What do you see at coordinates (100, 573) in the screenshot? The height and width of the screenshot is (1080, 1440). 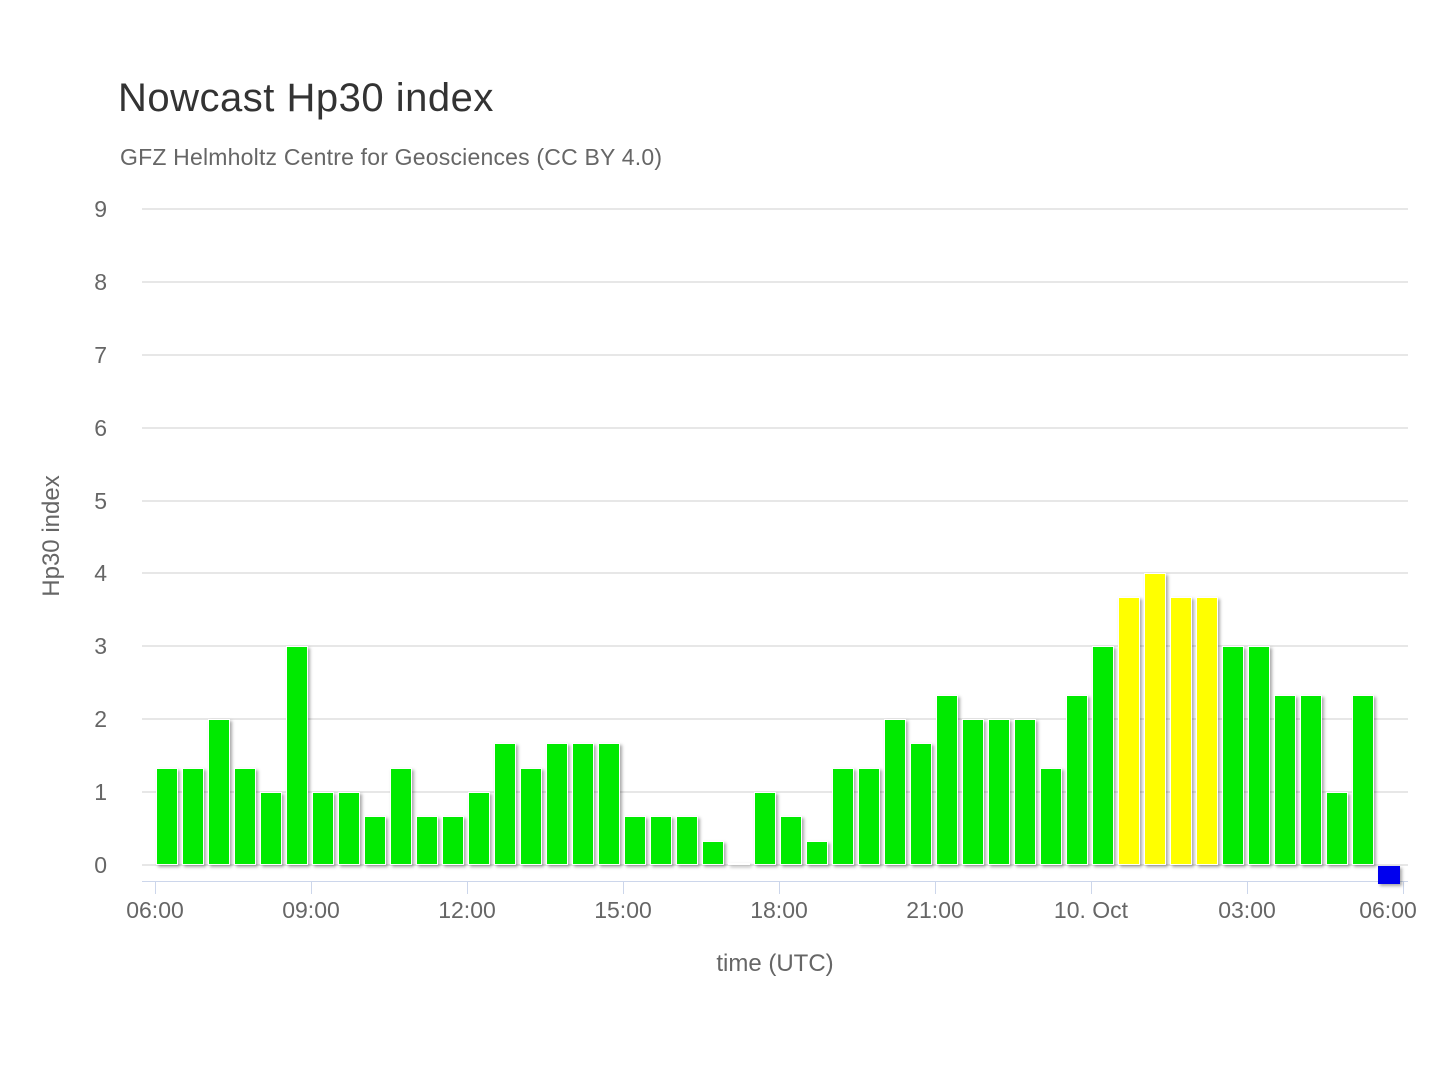 I see `y-tick-label-4: 4` at bounding box center [100, 573].